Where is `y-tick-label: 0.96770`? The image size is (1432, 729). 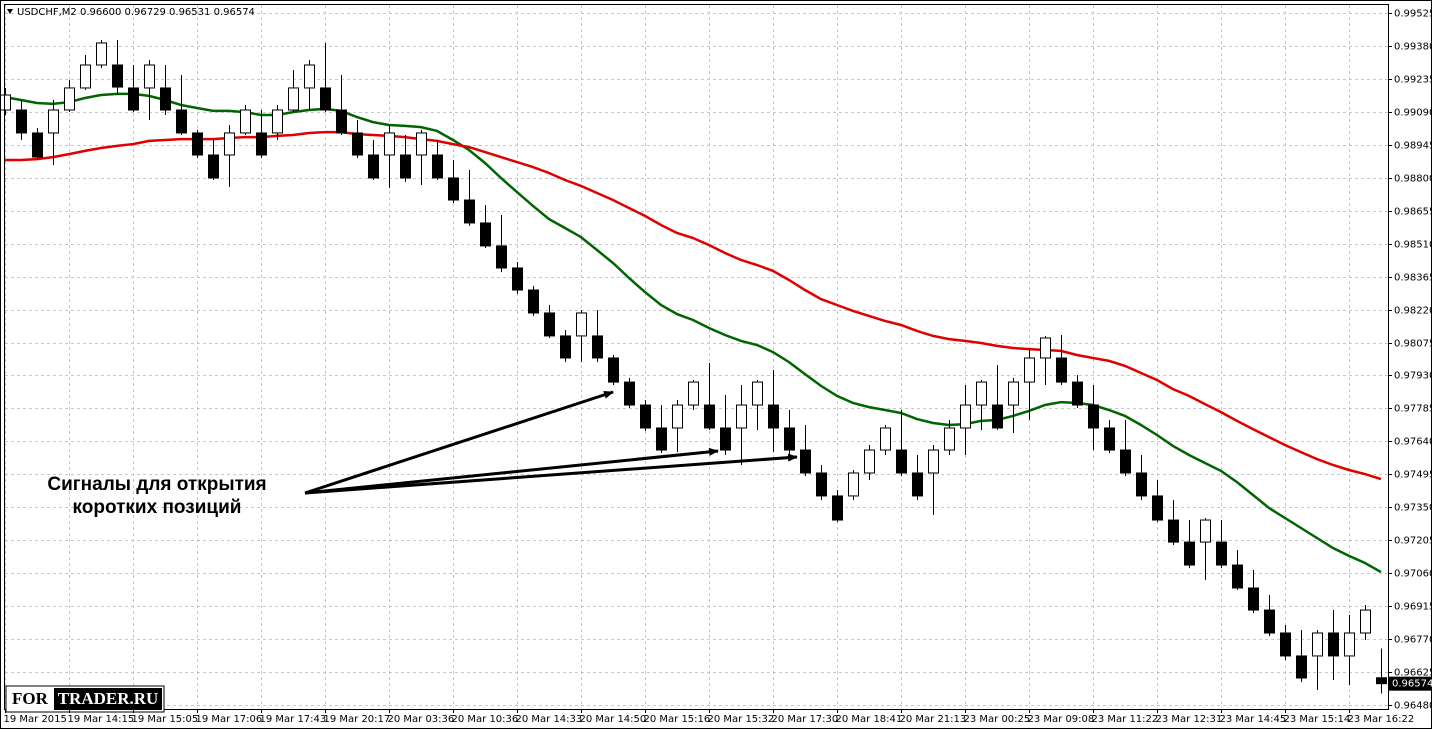
y-tick-label: 0.96770 is located at coordinates (1413, 640).